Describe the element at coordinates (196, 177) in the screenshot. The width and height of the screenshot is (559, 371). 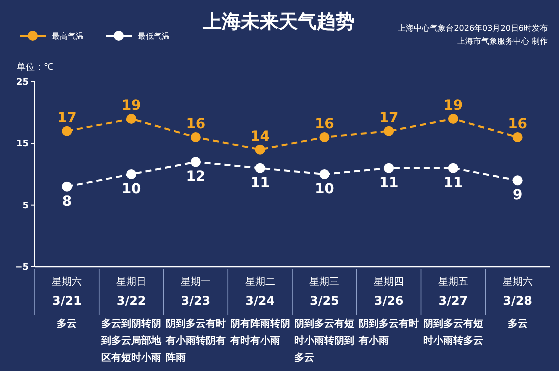
I see `data-label: 12` at that location.